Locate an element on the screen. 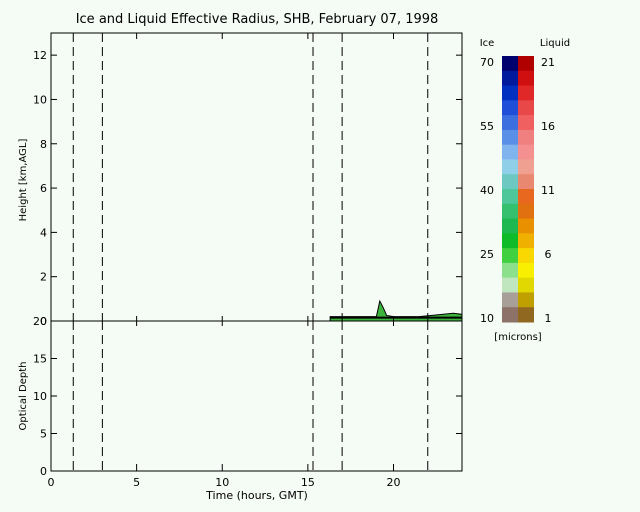 The height and width of the screenshot is (512, 640). x-tick-label: 10 is located at coordinates (222, 482).